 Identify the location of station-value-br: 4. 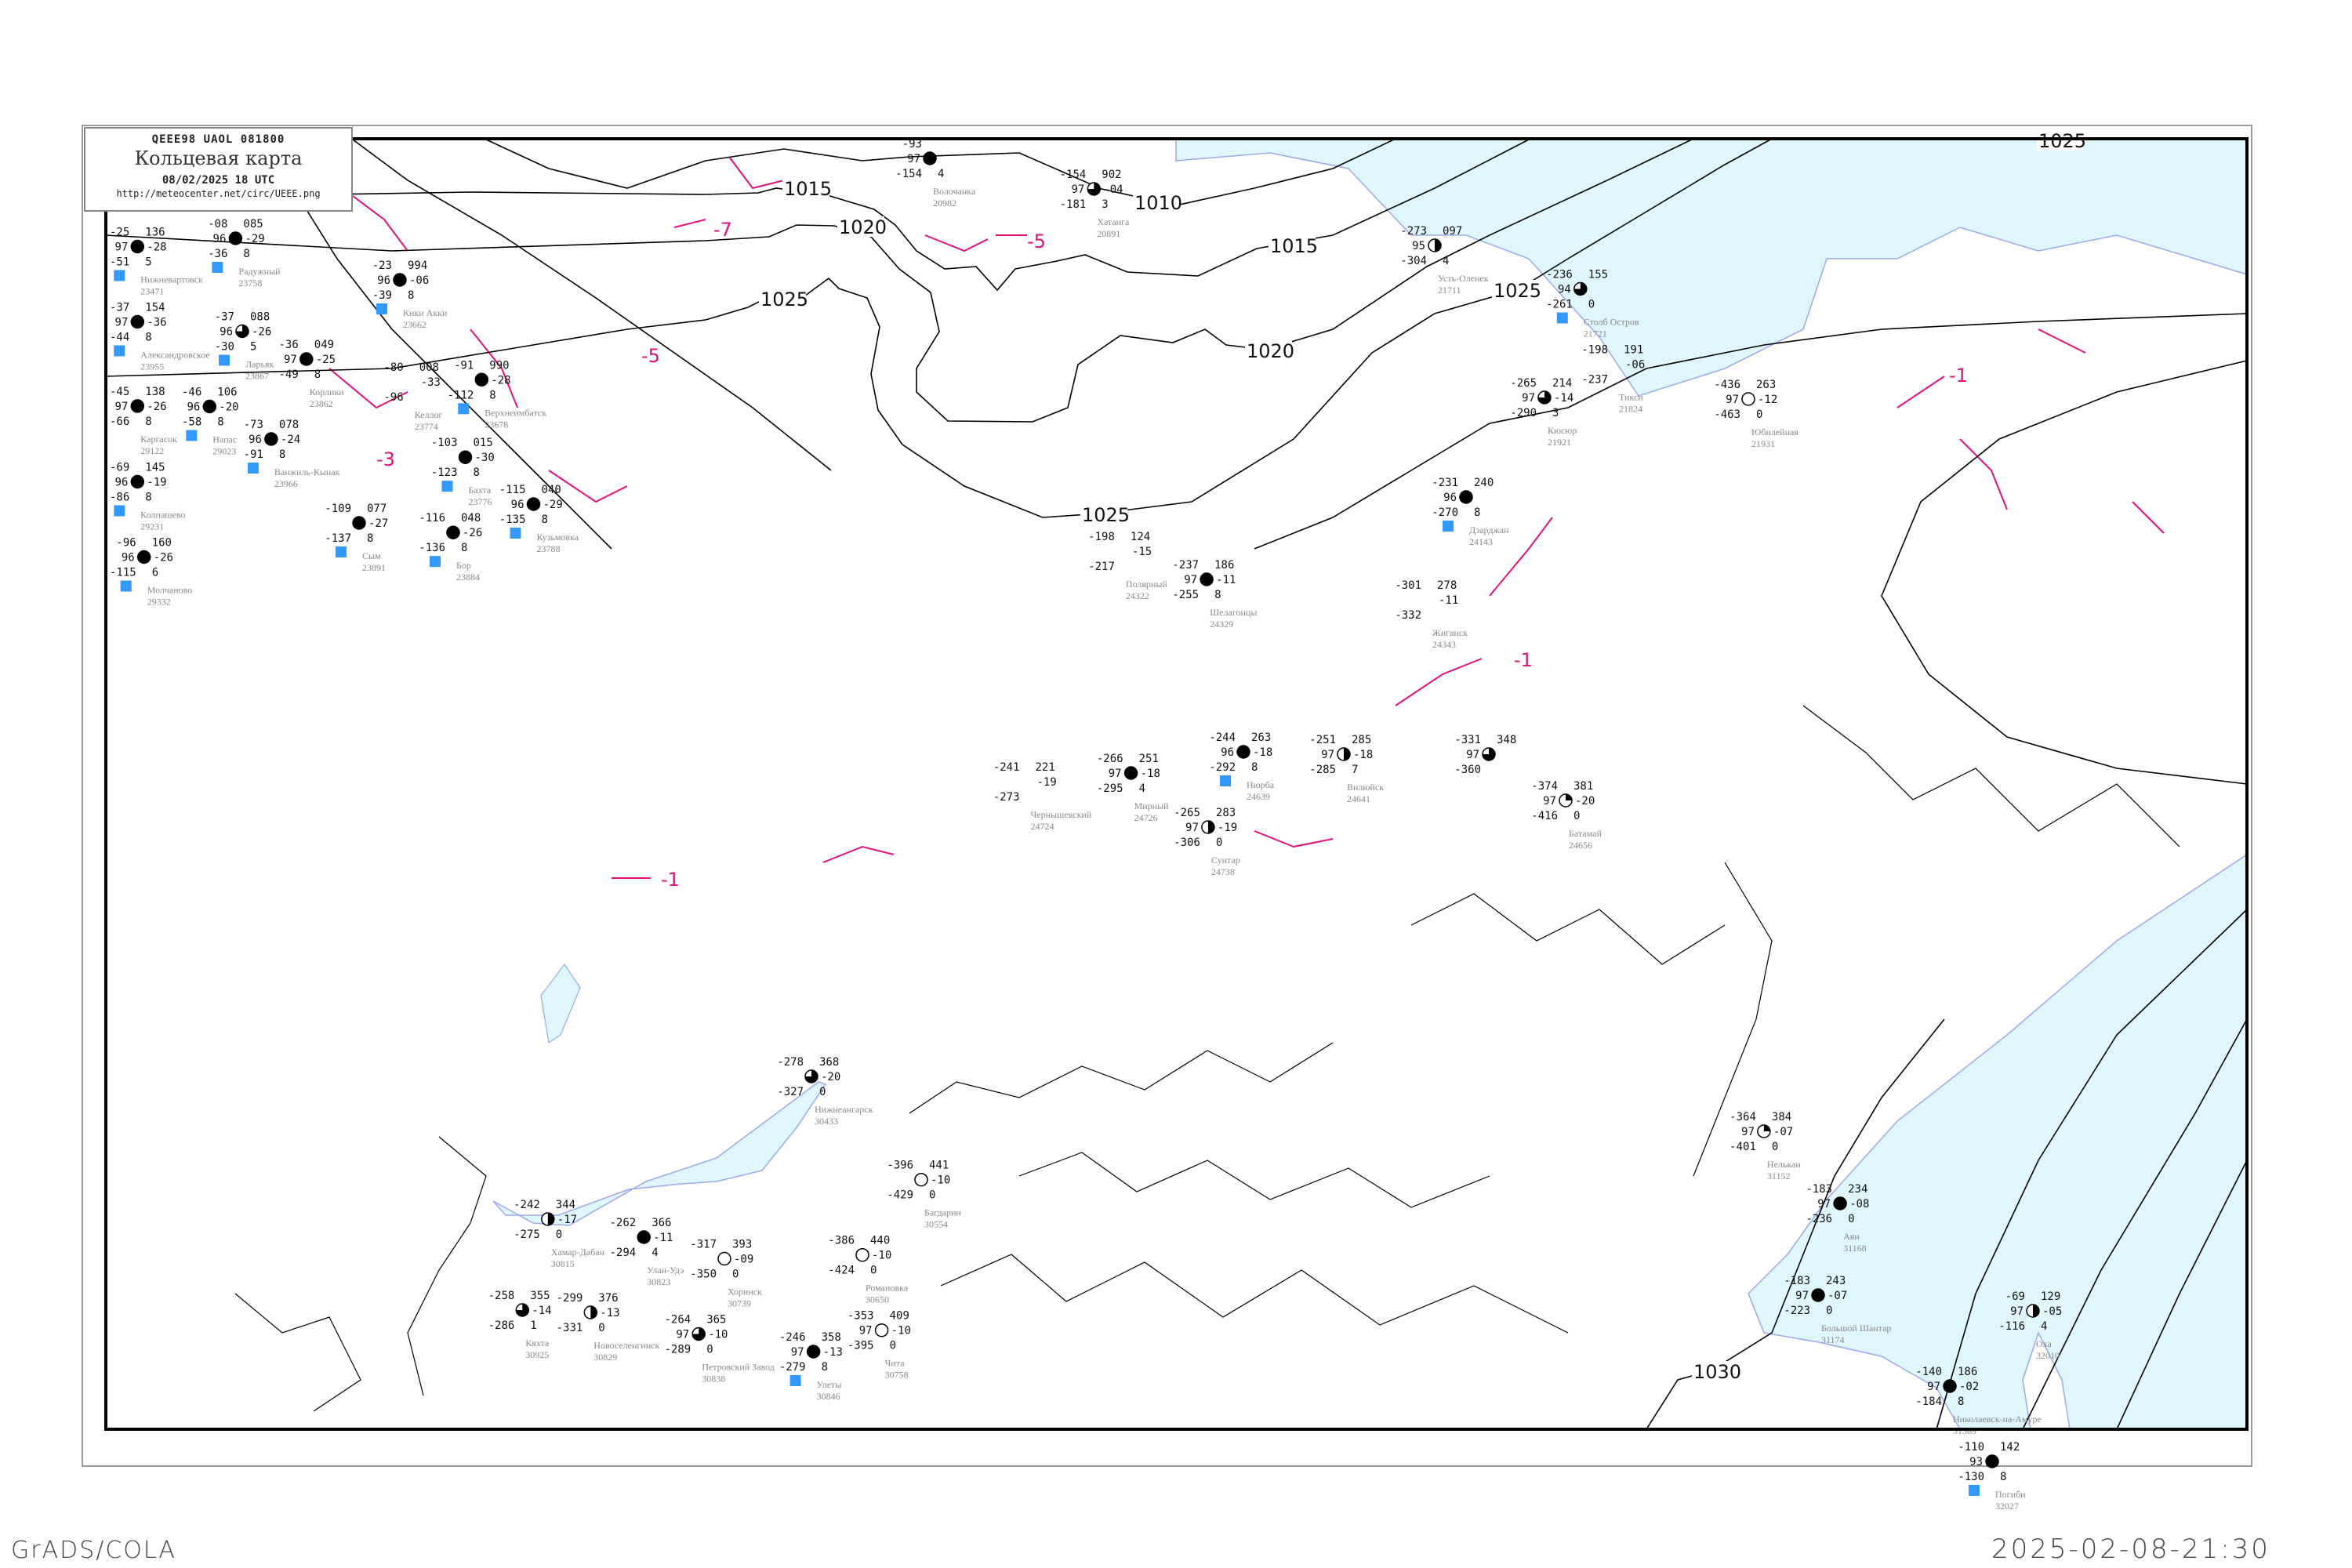
(941, 174).